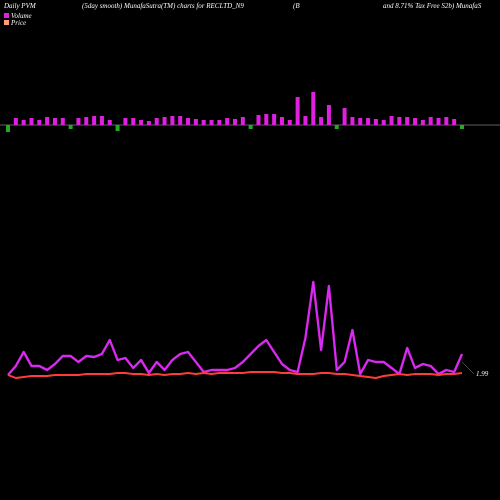 This screenshot has height=500, width=500. Describe the element at coordinates (6, 15) in the screenshot. I see `legend-swatch-volume` at that location.